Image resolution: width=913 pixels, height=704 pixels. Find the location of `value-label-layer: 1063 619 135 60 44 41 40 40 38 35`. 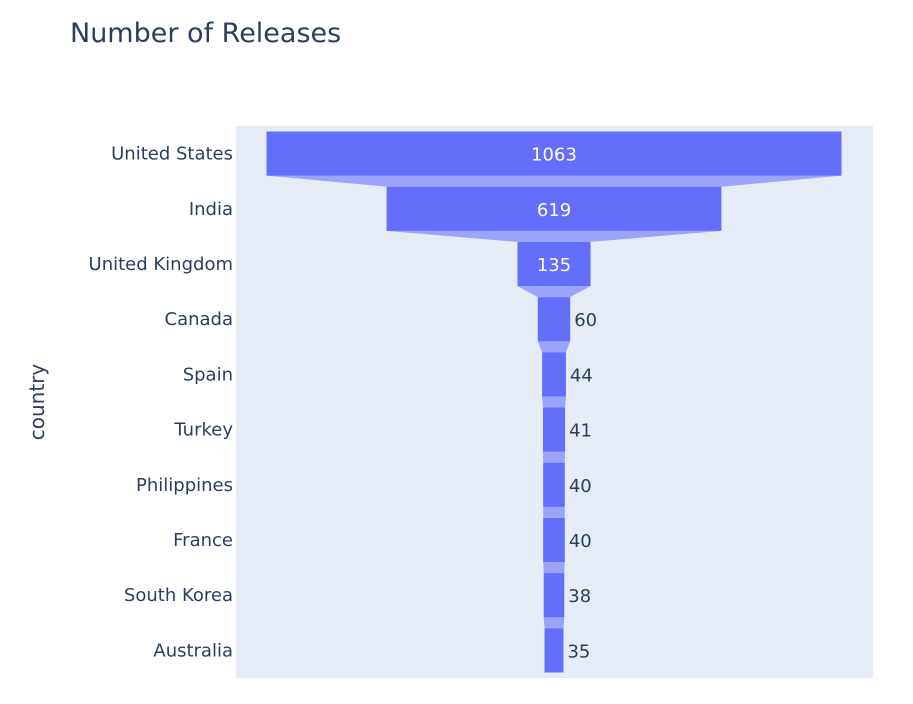

value-label-layer: 1063 619 135 60 44 41 40 40 38 35 is located at coordinates (564, 404).